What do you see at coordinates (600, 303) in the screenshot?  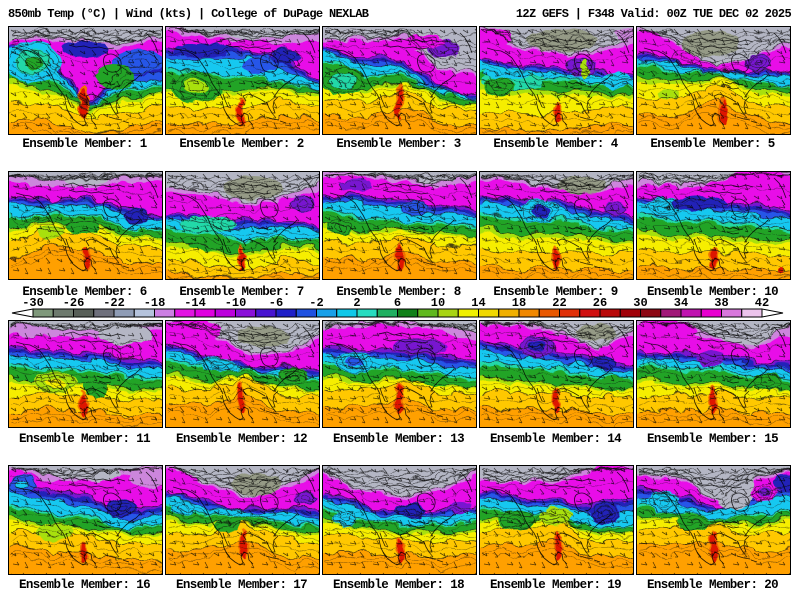 I see `svg-text: 26` at bounding box center [600, 303].